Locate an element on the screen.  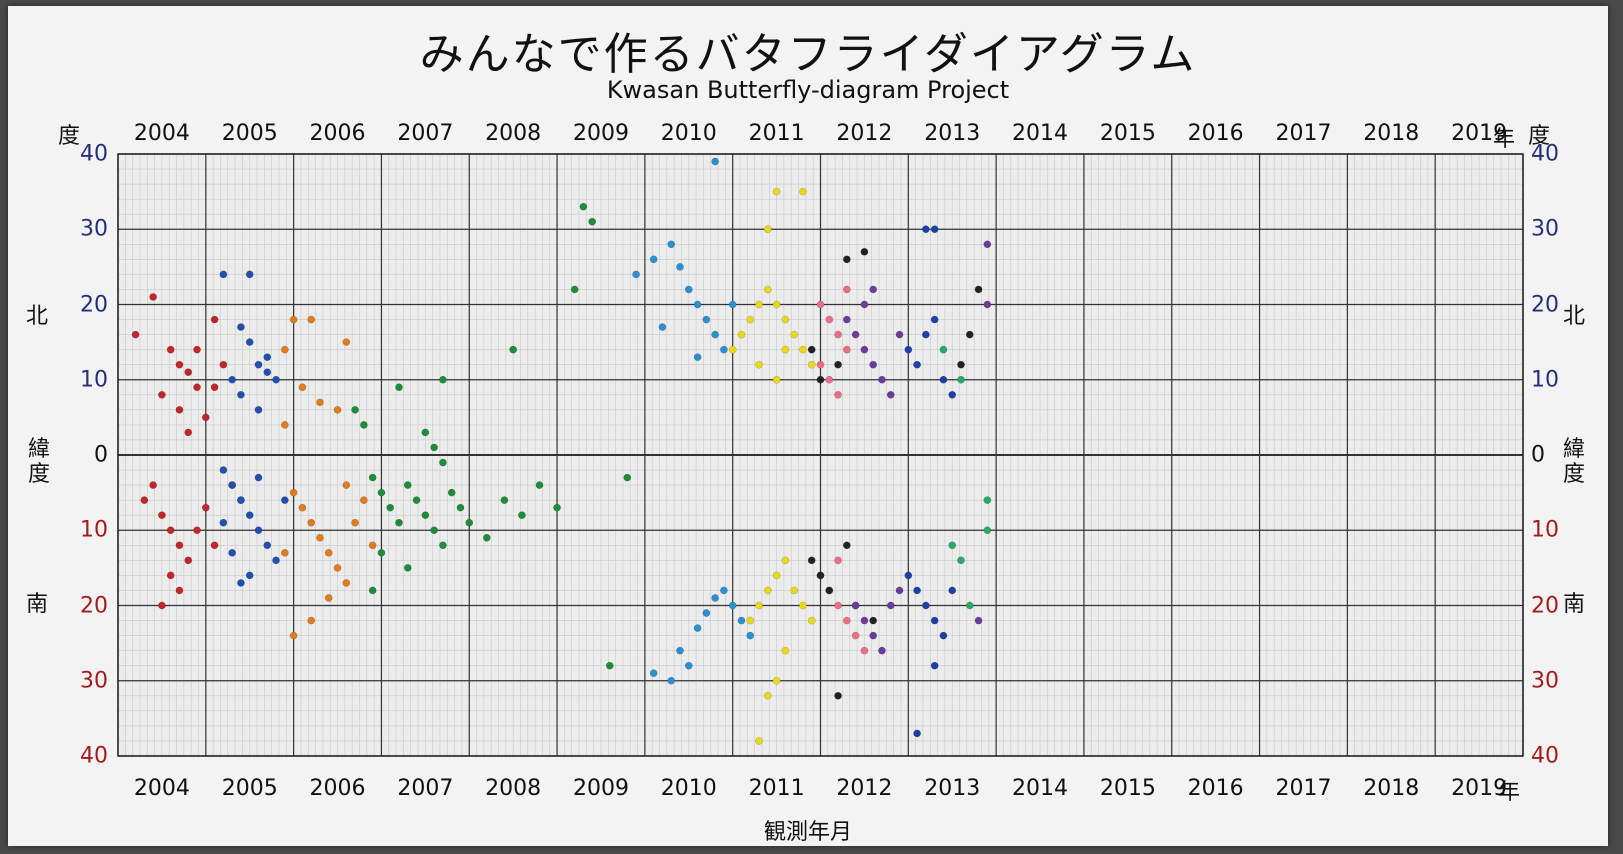
latitude-tick-right: 40 is located at coordinates (1545, 756).